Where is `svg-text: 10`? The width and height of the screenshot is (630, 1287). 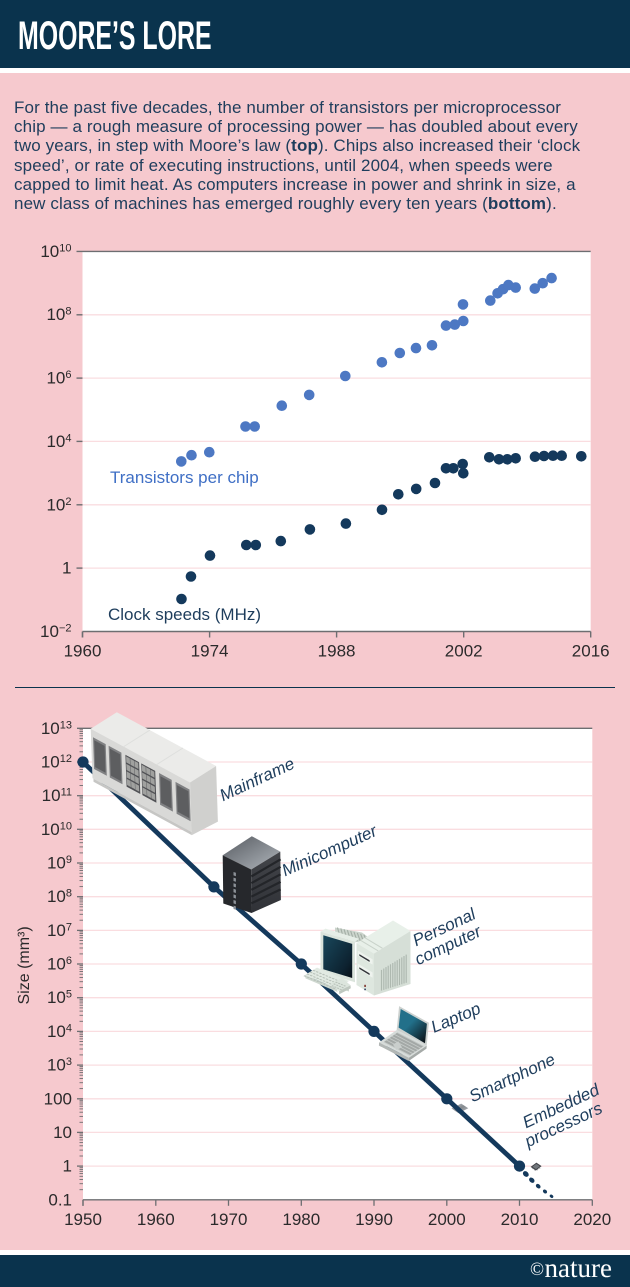
svg-text: 10 is located at coordinates (62, 1132).